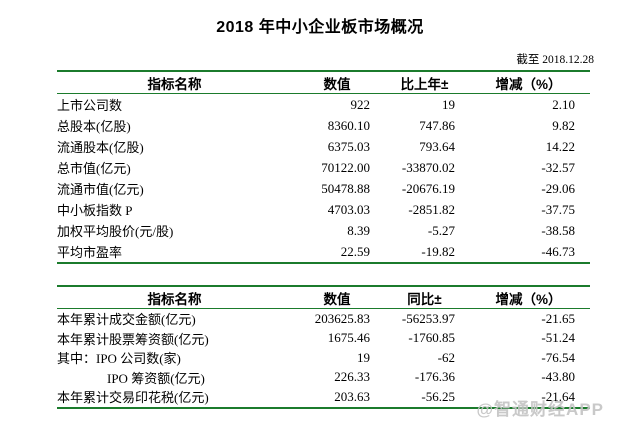 The image size is (640, 430). I want to click on value-cell: 6375.03, so click(348, 146).